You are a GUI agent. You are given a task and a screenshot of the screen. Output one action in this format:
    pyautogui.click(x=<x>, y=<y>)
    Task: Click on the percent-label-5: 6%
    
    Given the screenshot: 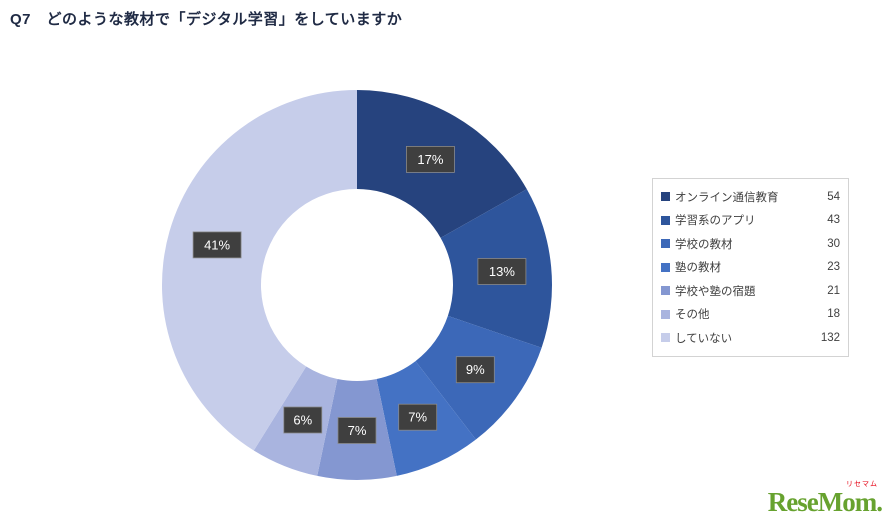 What is the action you would take?
    pyautogui.click(x=303, y=420)
    